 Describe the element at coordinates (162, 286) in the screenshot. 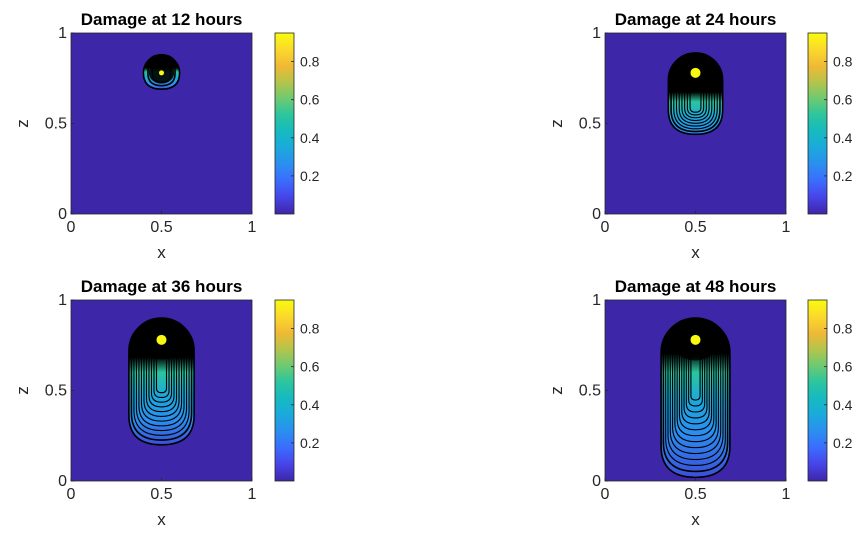

I see `plot-title: Damage at 36 hours` at that location.